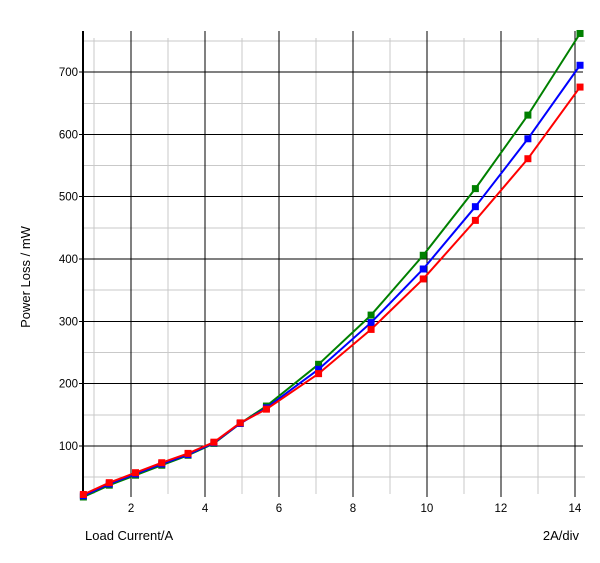 This screenshot has width=600, height=563. I want to click on y-tick-label: 200, so click(68, 385).